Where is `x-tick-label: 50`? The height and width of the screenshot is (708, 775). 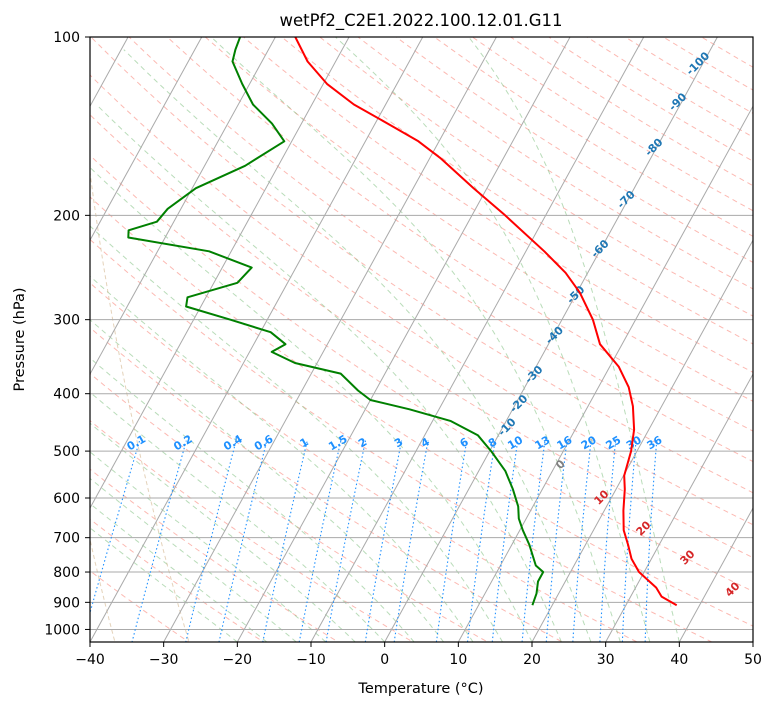 x-tick-label: 50 is located at coordinates (753, 660).